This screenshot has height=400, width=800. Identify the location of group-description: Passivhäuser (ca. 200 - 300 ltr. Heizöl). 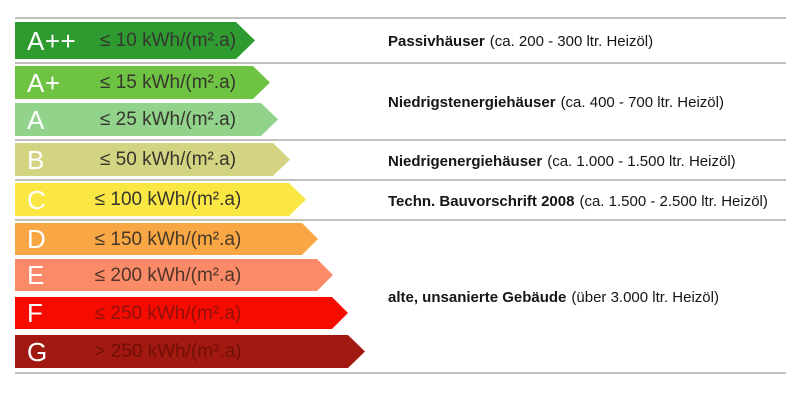
(520, 40).